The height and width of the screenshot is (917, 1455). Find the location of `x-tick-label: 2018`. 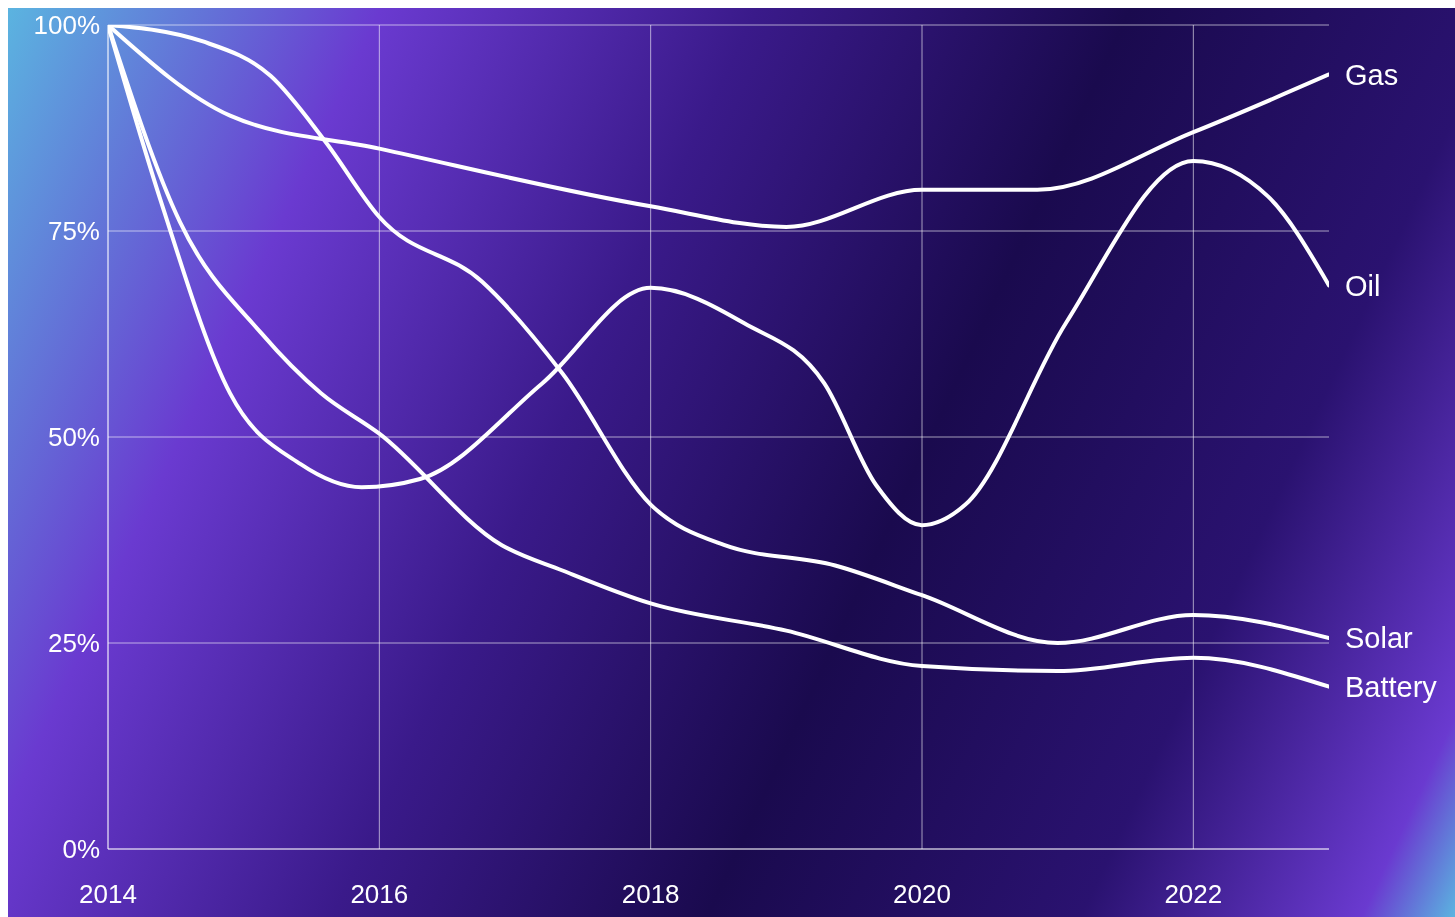

x-tick-label: 2018 is located at coordinates (650, 894).